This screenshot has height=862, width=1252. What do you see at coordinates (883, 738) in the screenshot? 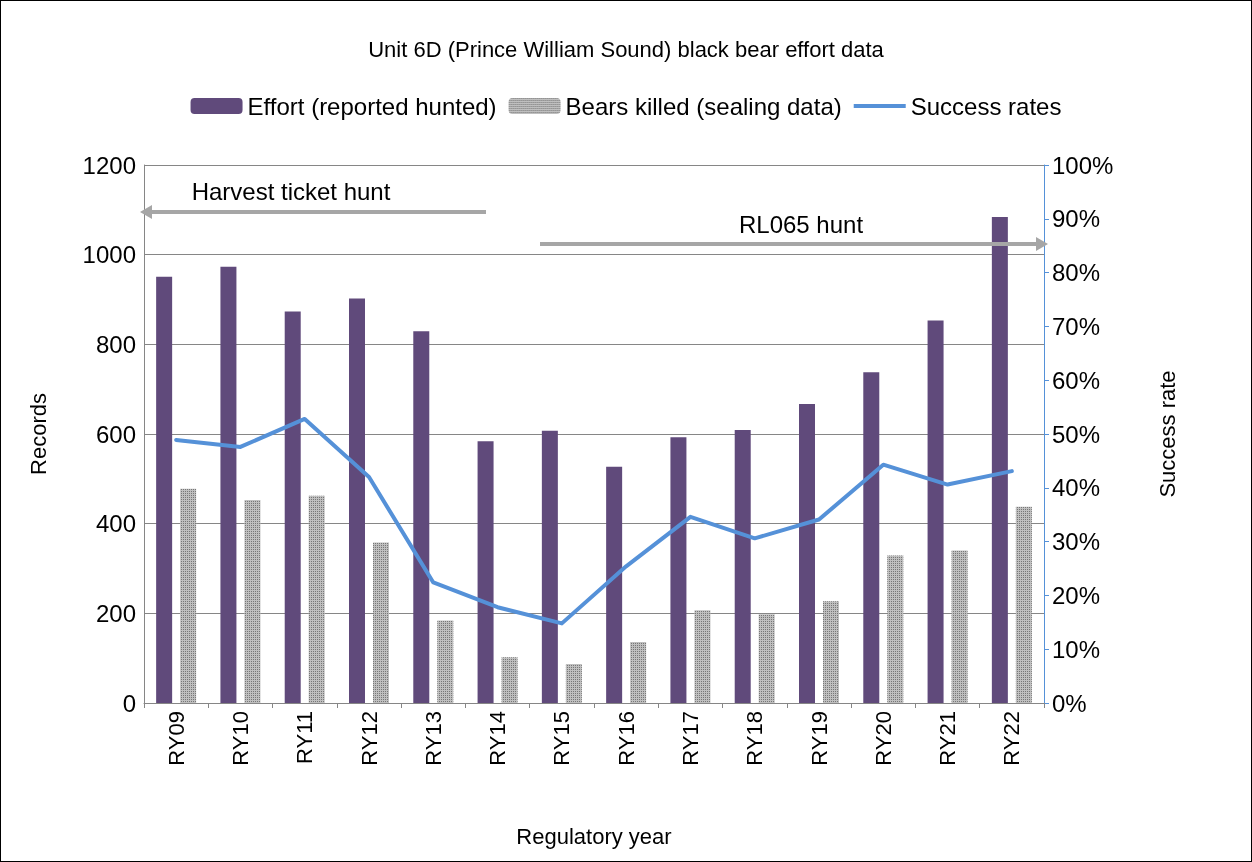
I see `x-tick-label: RY20` at bounding box center [883, 738].